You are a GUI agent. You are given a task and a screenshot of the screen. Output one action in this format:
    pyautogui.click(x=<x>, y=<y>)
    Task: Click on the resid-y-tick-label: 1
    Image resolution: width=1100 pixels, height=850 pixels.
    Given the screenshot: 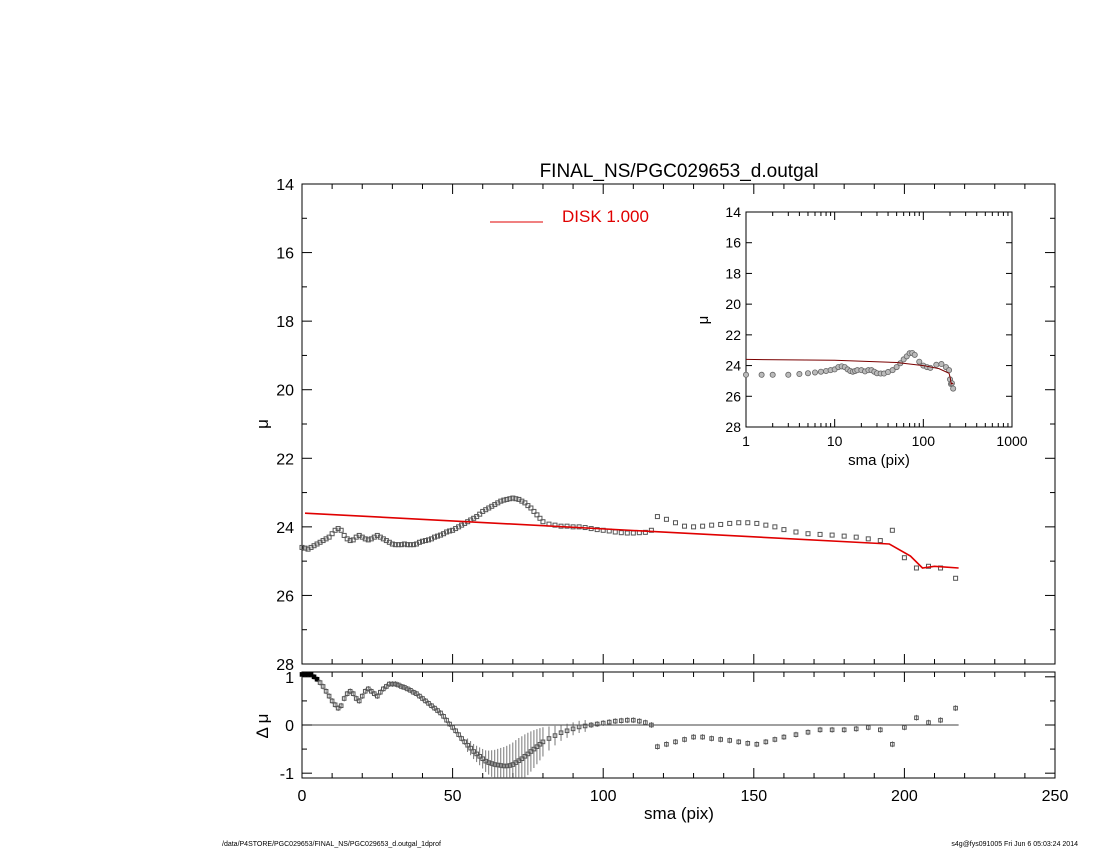 What is the action you would take?
    pyautogui.click(x=289, y=678)
    